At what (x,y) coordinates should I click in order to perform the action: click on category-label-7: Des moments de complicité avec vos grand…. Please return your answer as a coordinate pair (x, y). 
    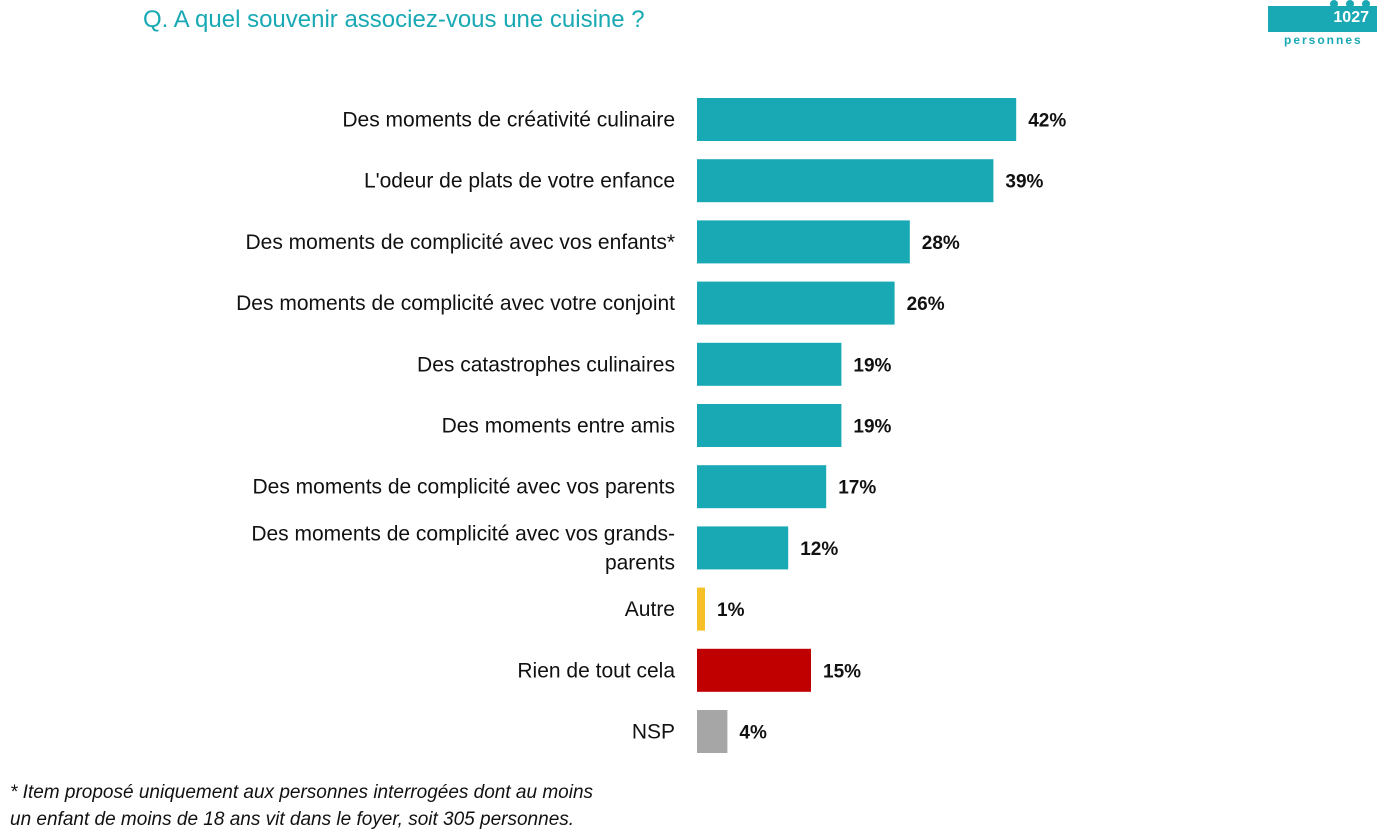
    Looking at the image, I should click on (463, 548).